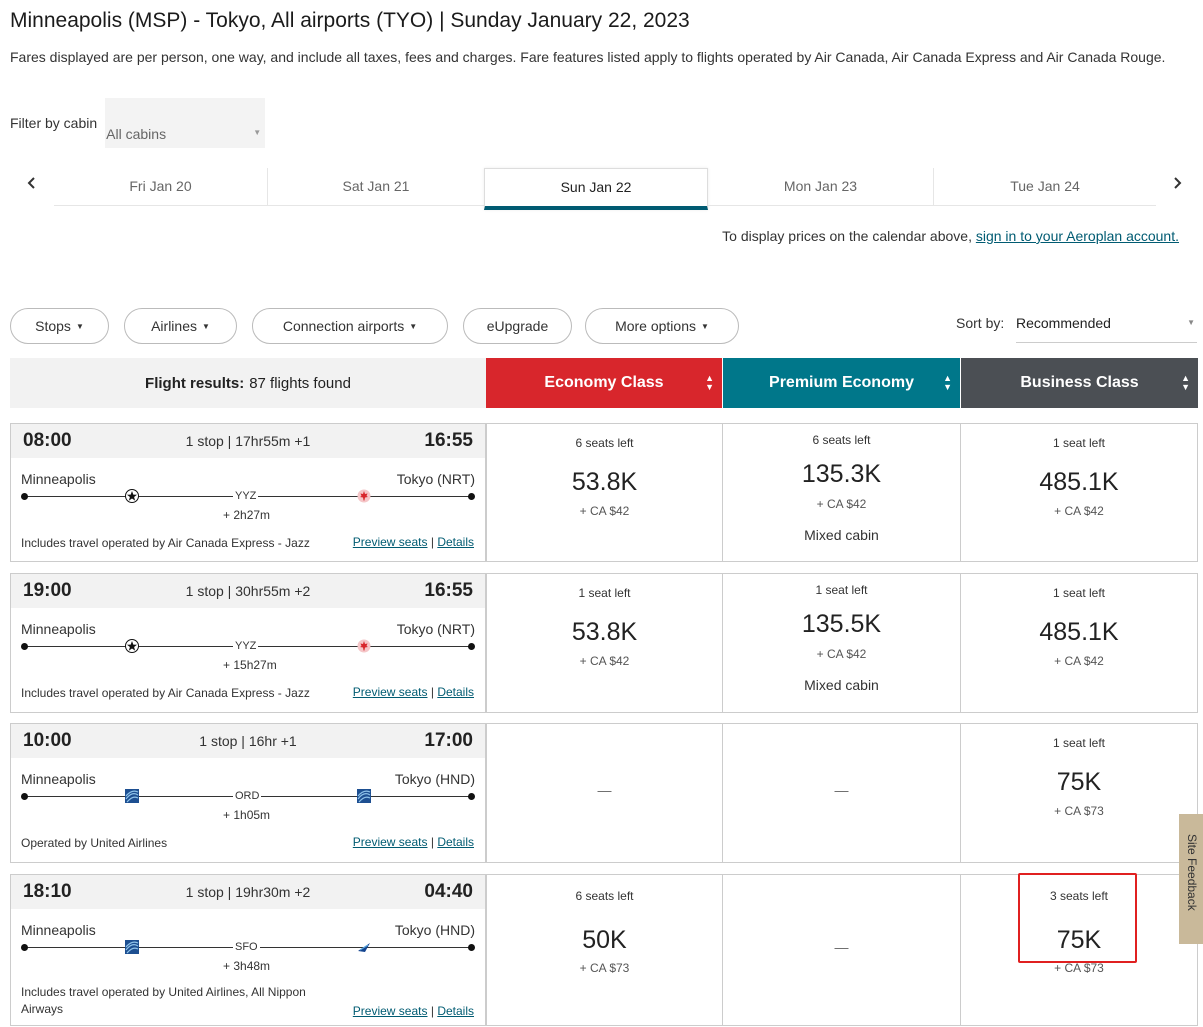  I want to click on fare-cell-economy: 1 seat left 53.8K + CA $42, so click(604, 643).